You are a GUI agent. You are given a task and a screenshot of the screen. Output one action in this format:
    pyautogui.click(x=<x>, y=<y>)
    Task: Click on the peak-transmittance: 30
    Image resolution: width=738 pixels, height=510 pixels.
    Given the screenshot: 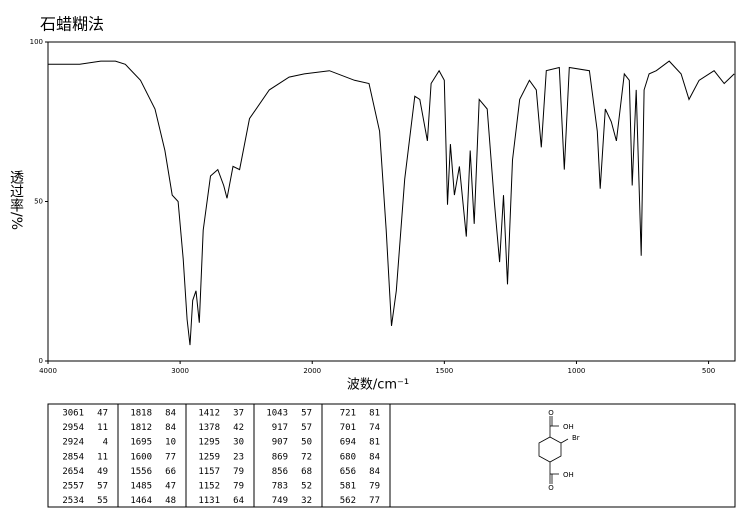 What is the action you would take?
    pyautogui.click(x=238, y=443)
    